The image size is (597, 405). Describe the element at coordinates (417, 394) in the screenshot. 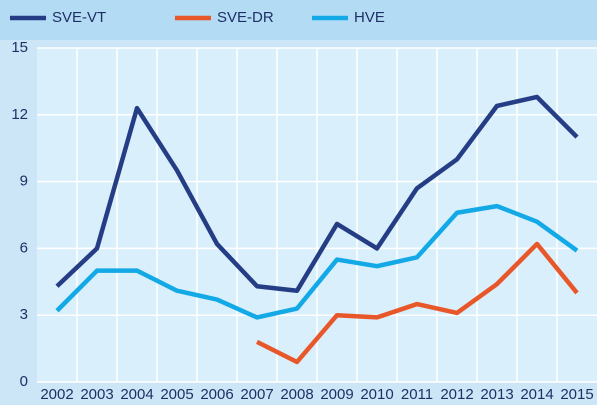

I see `x-tick-label: 2011` at that location.